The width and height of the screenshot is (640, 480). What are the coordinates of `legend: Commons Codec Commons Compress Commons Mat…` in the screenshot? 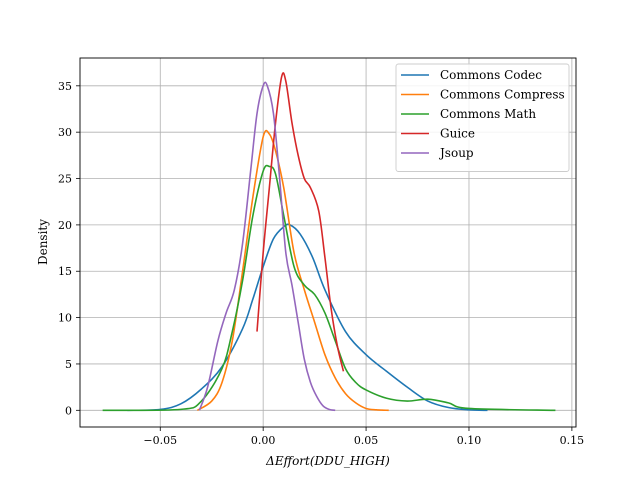 It's located at (482, 117).